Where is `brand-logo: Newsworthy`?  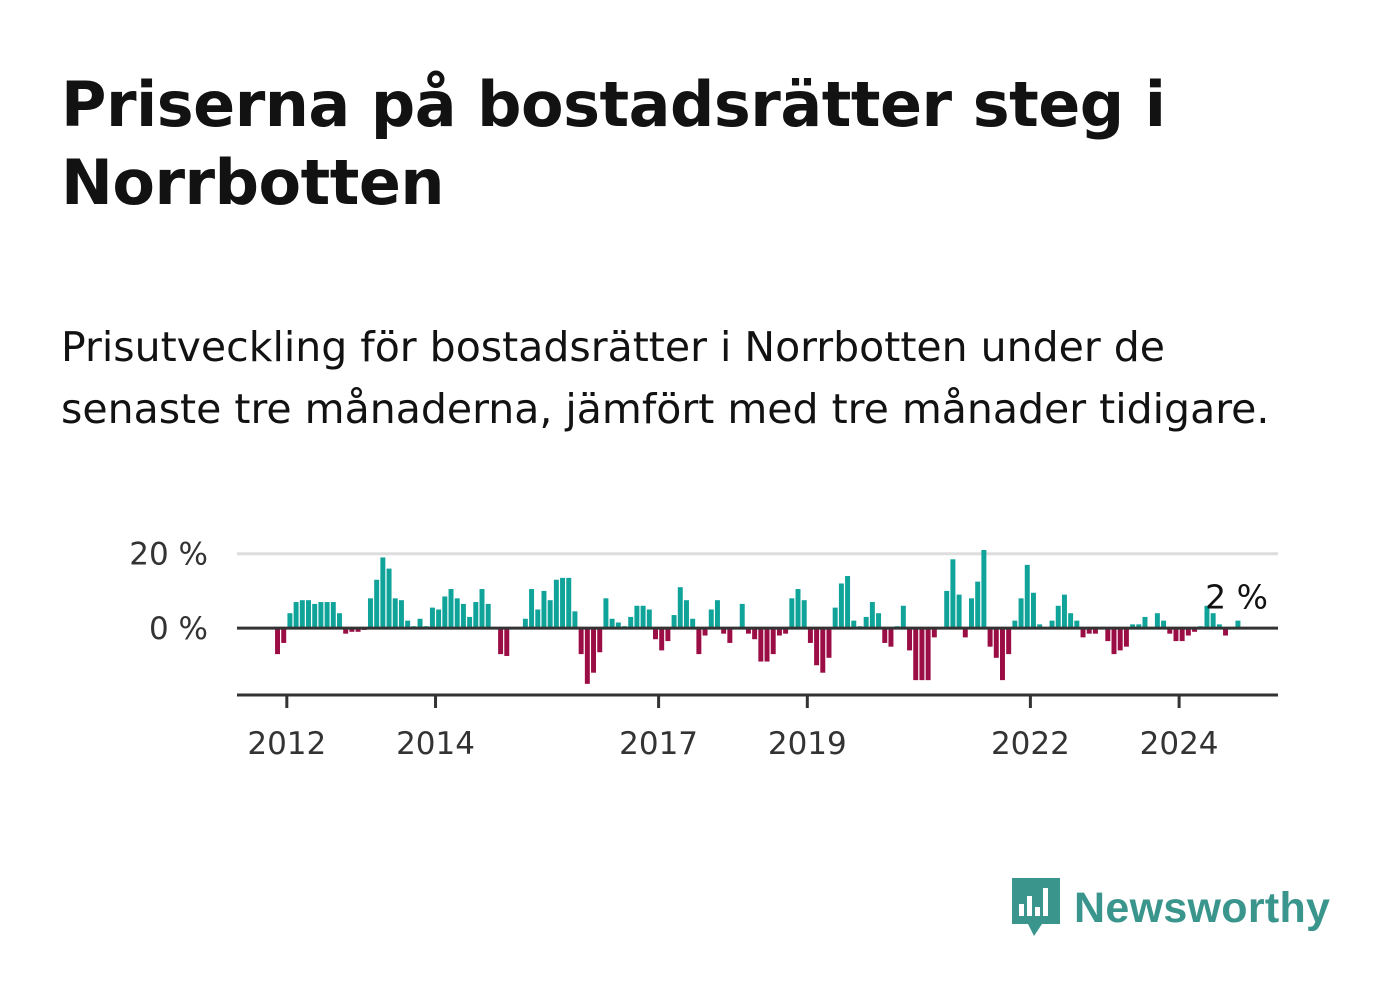 brand-logo: Newsworthy is located at coordinates (1170, 908).